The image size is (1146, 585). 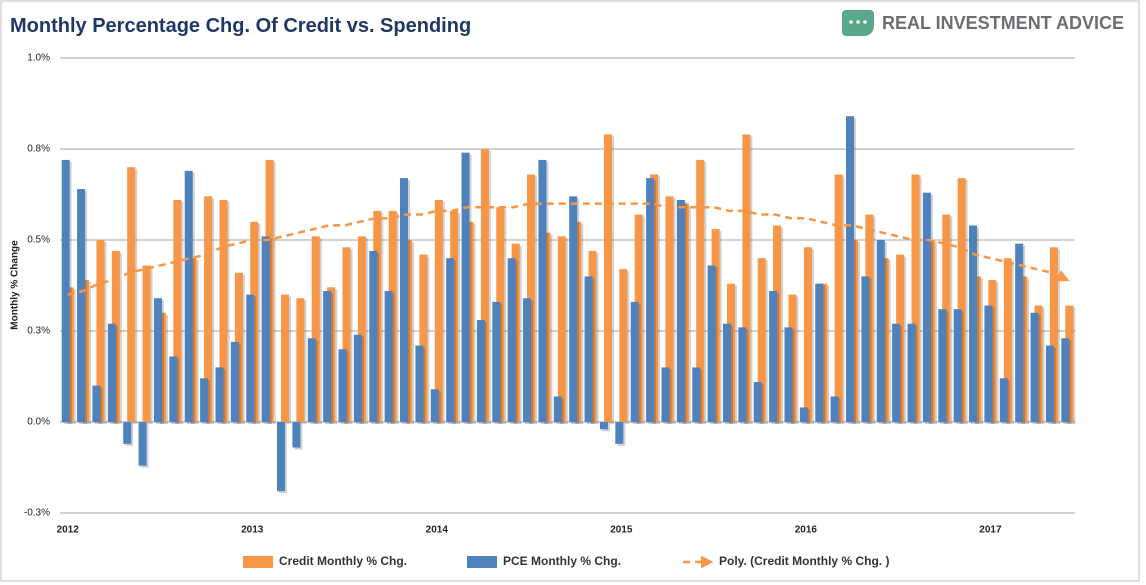 I want to click on y-tick-label: 0.0%, so click(x=38, y=422).